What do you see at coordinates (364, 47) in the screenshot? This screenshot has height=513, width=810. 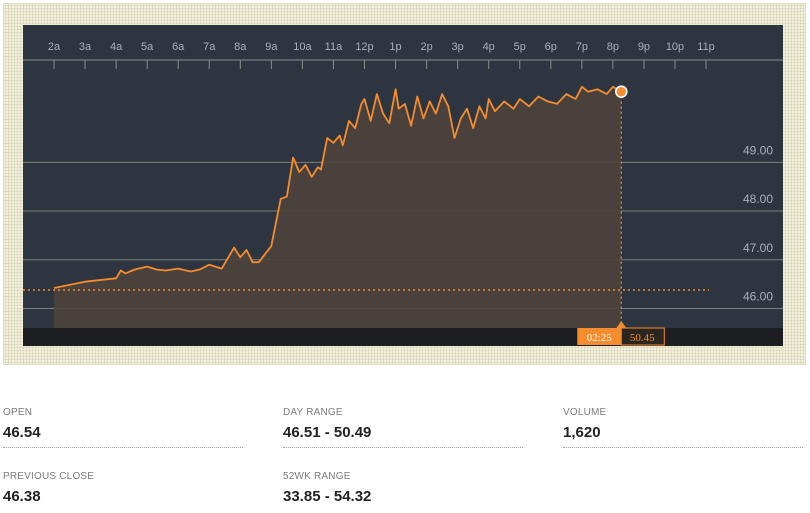 I see `time-tick-label: 12p` at bounding box center [364, 47].